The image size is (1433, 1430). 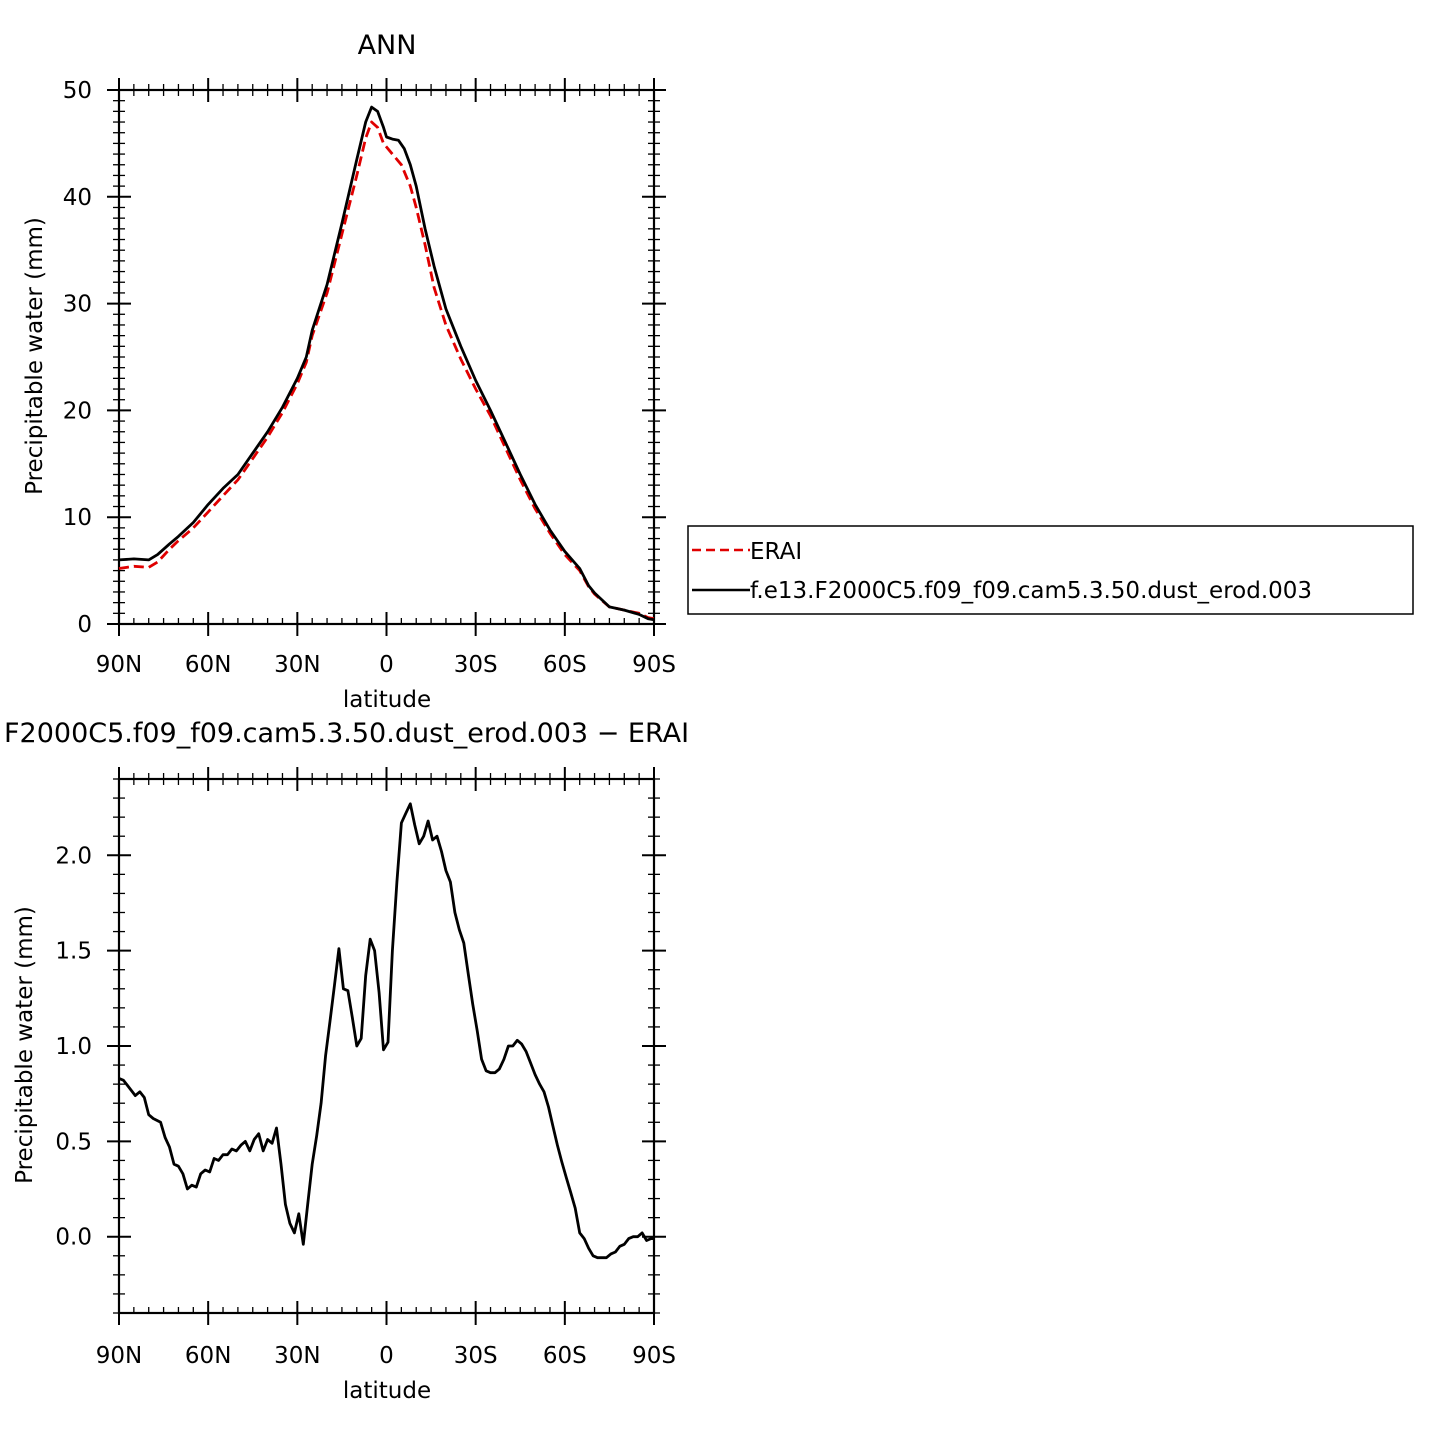 I want to click on legend-label-erai: ERAI, so click(x=776, y=552).